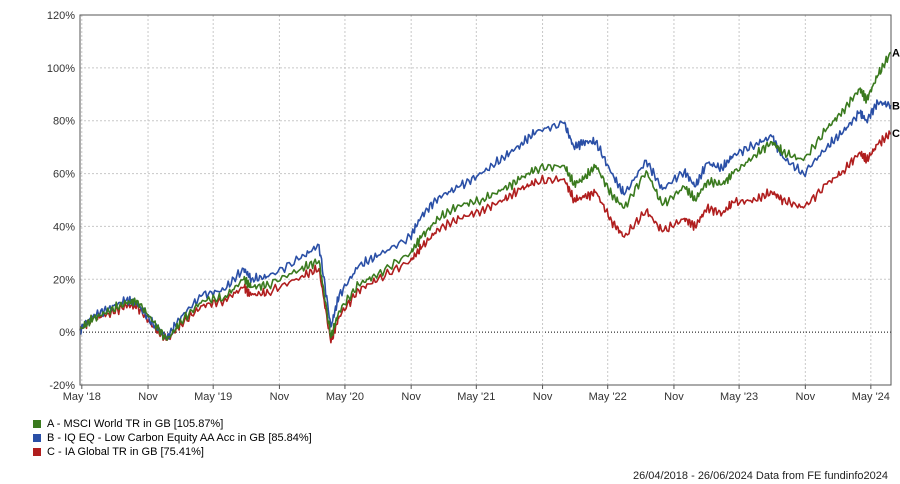 The width and height of the screenshot is (900, 484). Describe the element at coordinates (896, 93) in the screenshot. I see `series-end-labels: C B A` at that location.